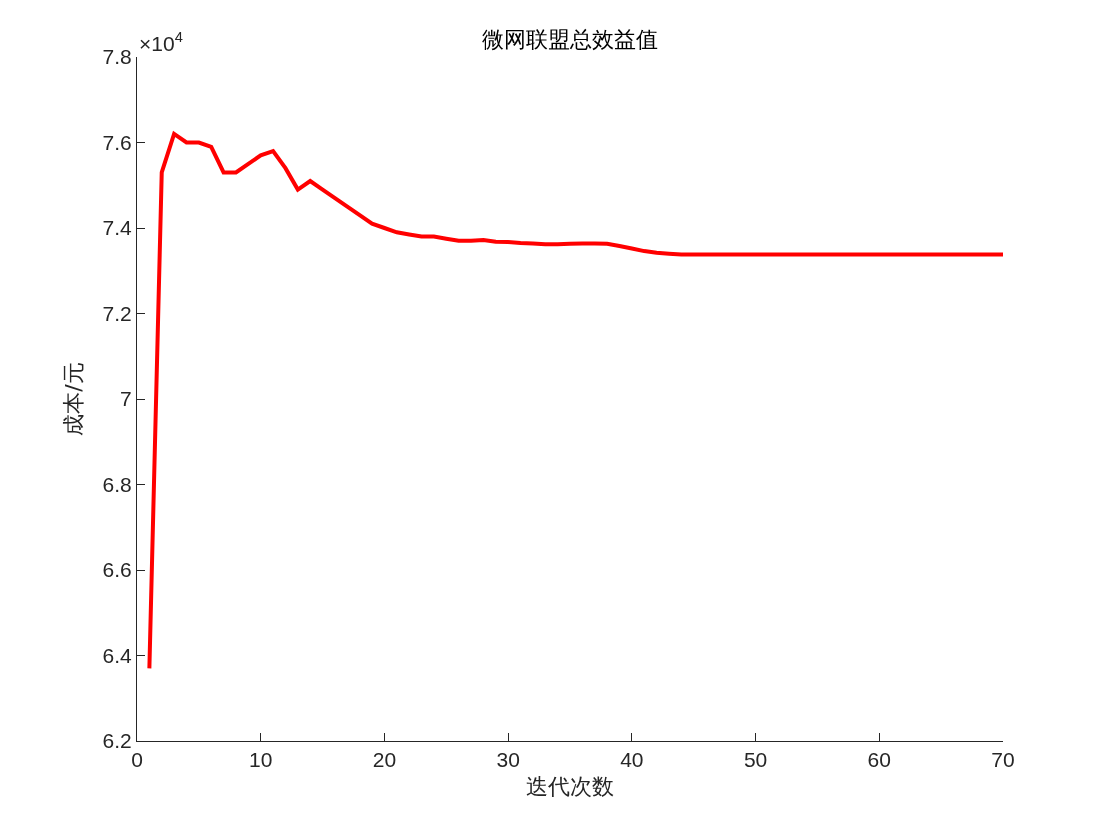 The width and height of the screenshot is (1106, 829). Describe the element at coordinates (632, 760) in the screenshot. I see `x-tick-label: 40` at that location.